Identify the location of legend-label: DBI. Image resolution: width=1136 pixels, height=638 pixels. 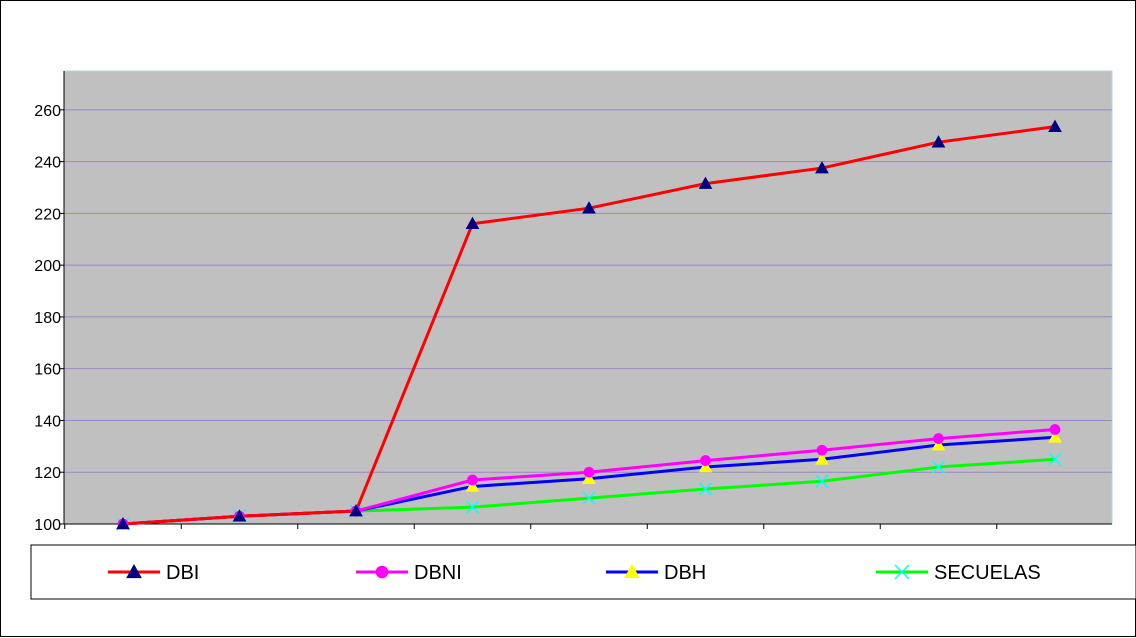
(182, 573).